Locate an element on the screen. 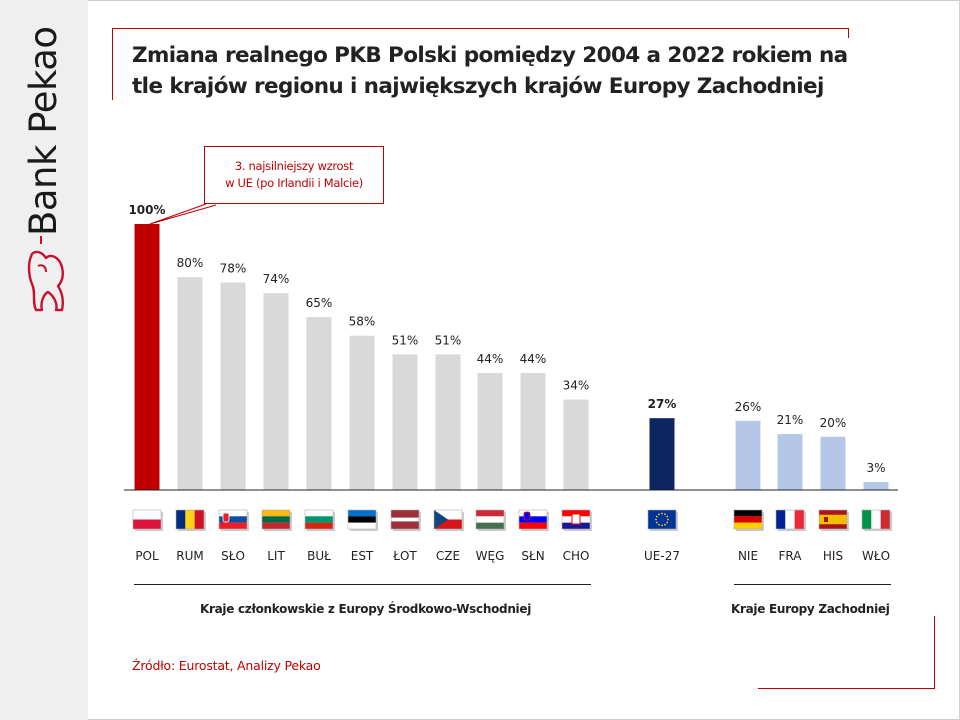 This screenshot has height=720, width=960. flag-icon-SŁN is located at coordinates (533, 520).